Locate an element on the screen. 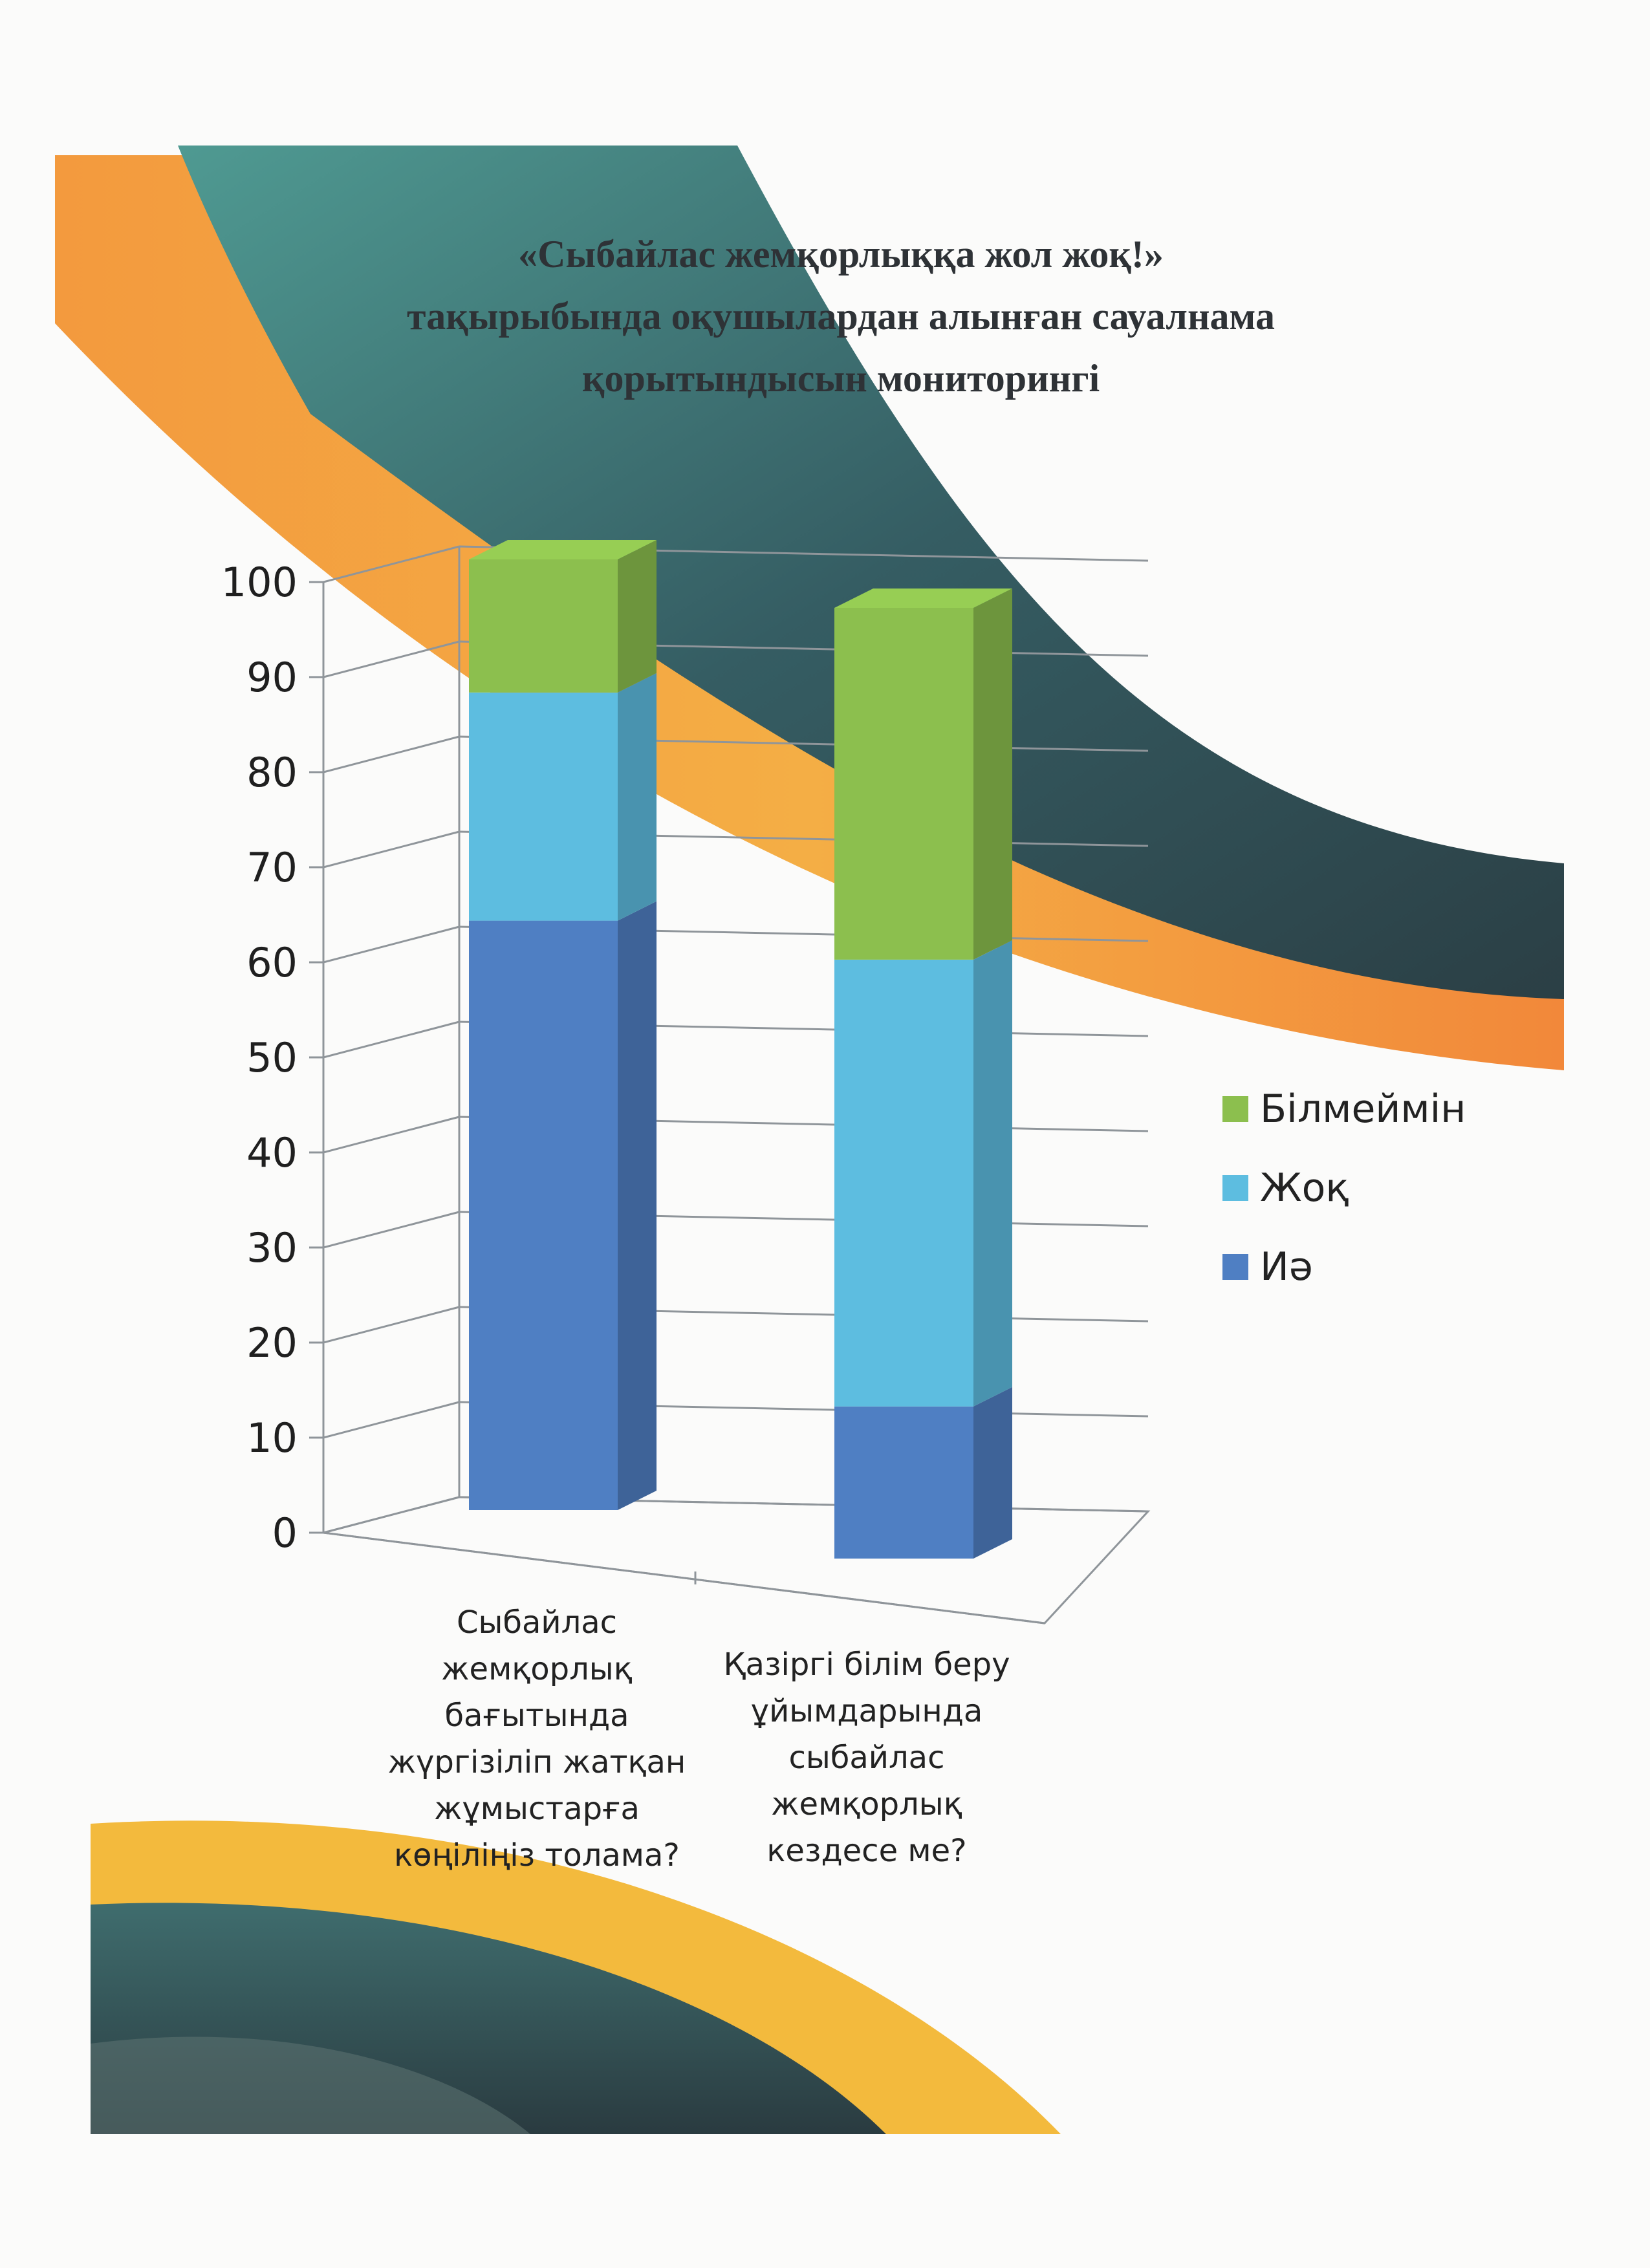 The width and height of the screenshot is (1650, 2268). x-category-label: көңіліңіз толама? is located at coordinates (537, 1855).